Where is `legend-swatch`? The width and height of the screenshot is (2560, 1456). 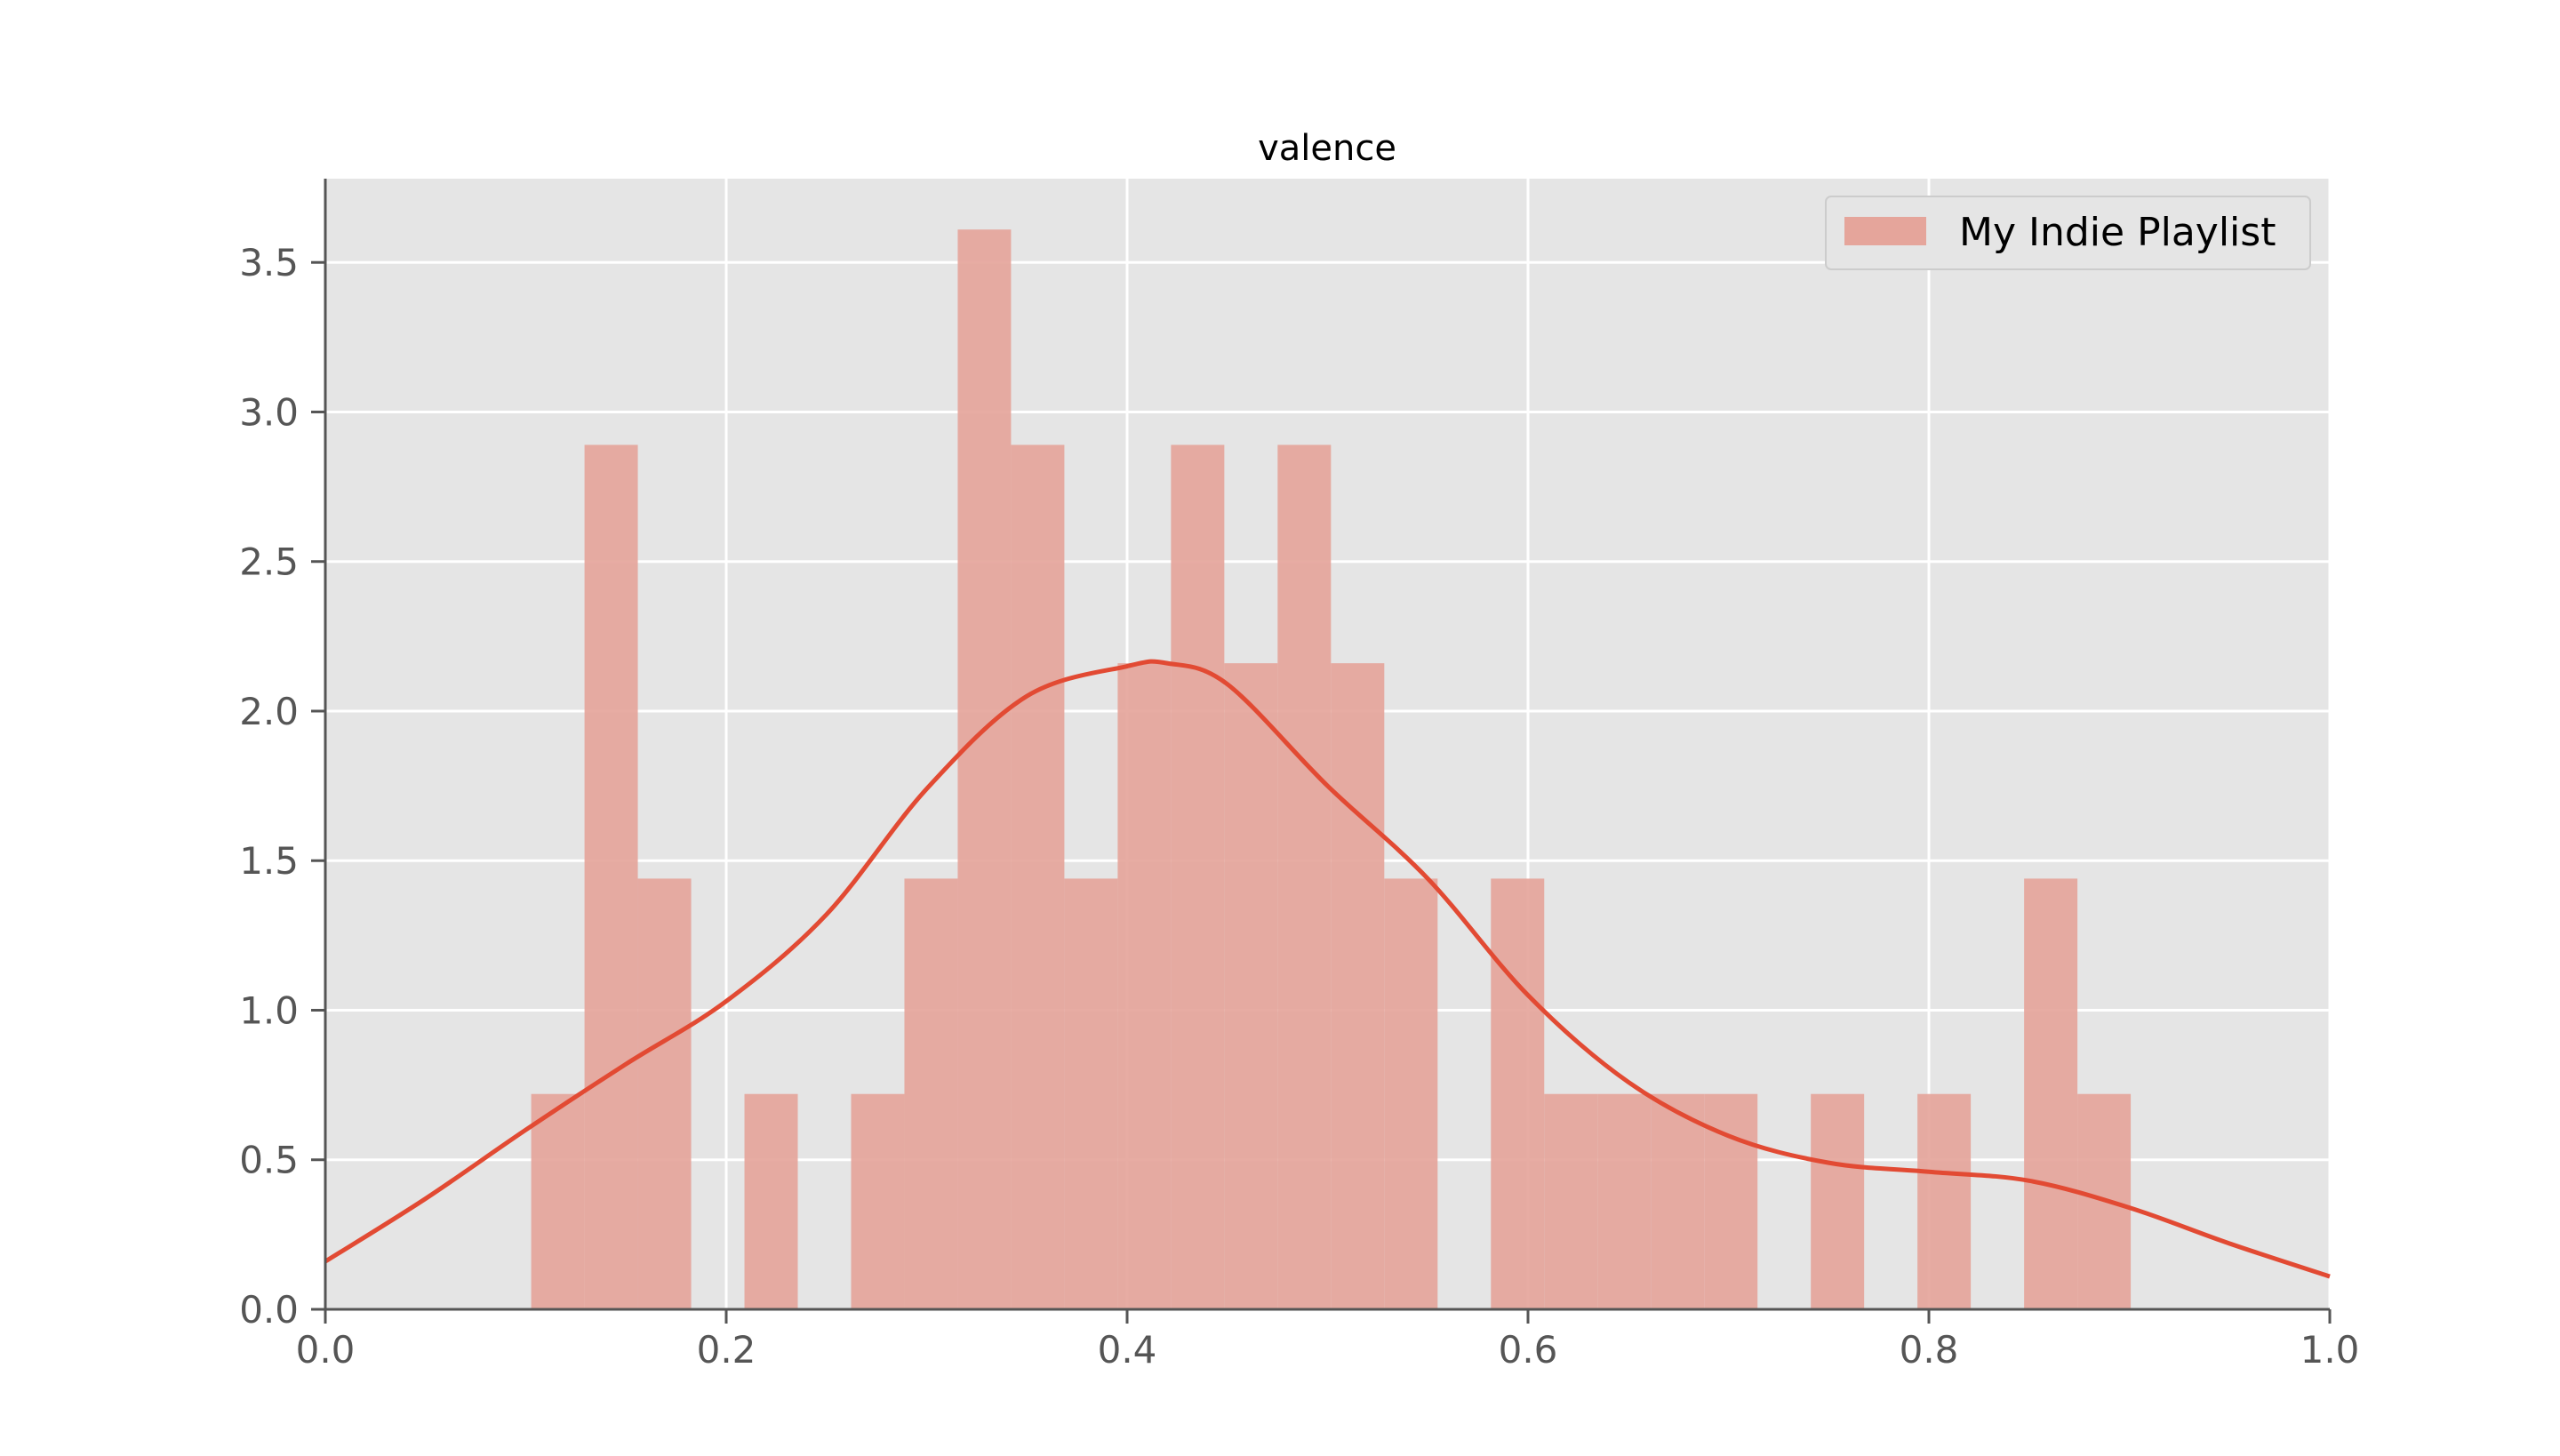
legend-swatch is located at coordinates (1885, 231).